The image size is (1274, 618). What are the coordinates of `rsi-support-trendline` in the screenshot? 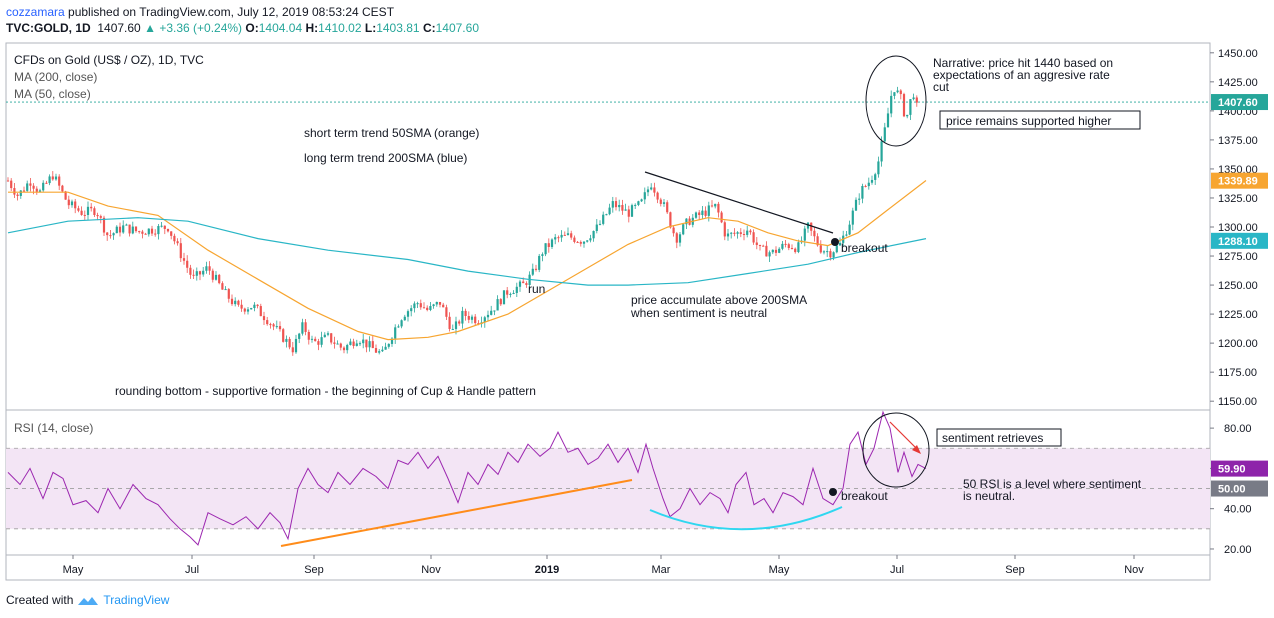 It's located at (456, 513).